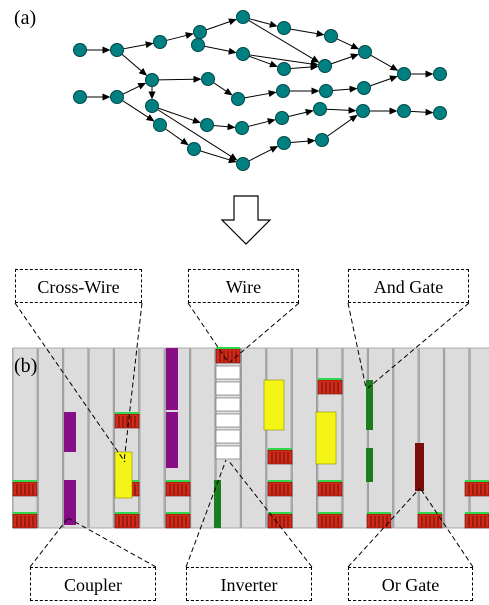 The width and height of the screenshot is (489, 605). Describe the element at coordinates (274, 405) in the screenshot. I see `yellow-cell` at that location.